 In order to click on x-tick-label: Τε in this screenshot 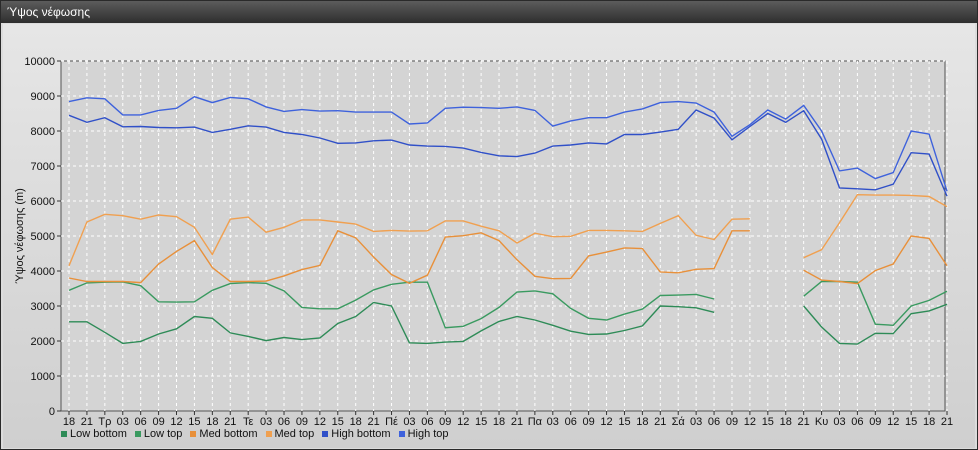, I will do `click(248, 422)`.